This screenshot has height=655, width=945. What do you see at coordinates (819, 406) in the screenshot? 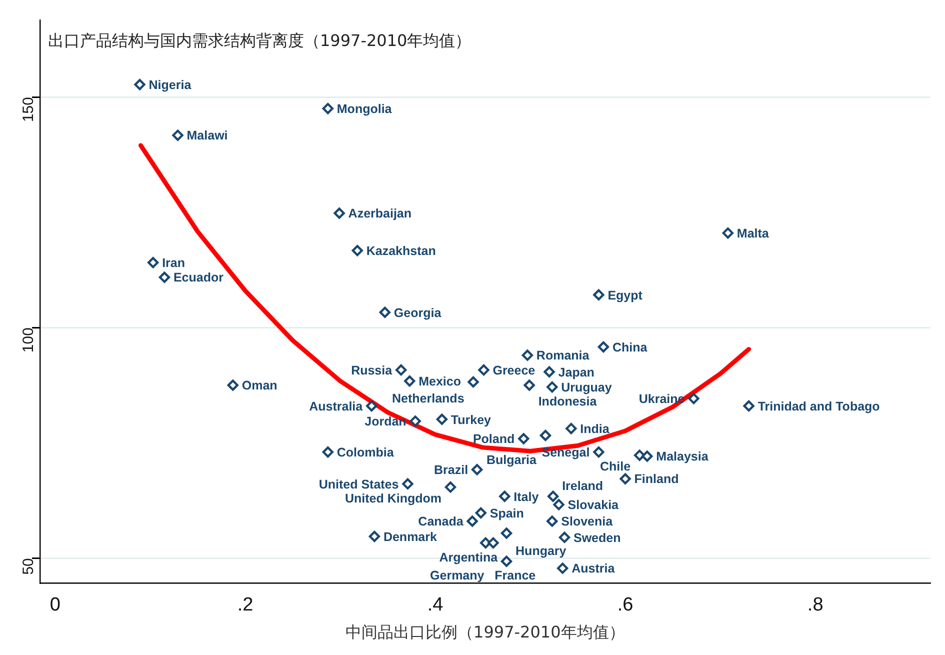
I see `annotation: Trinidad and Tobago` at bounding box center [819, 406].